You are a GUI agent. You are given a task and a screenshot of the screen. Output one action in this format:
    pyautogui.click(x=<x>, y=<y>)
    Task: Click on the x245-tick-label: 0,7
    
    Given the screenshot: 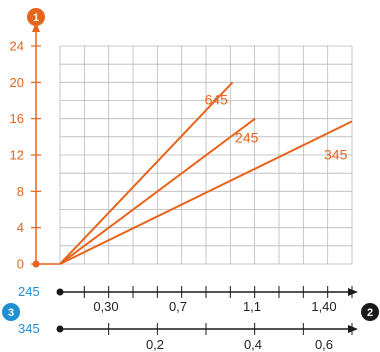 What is the action you would take?
    pyautogui.click(x=178, y=306)
    